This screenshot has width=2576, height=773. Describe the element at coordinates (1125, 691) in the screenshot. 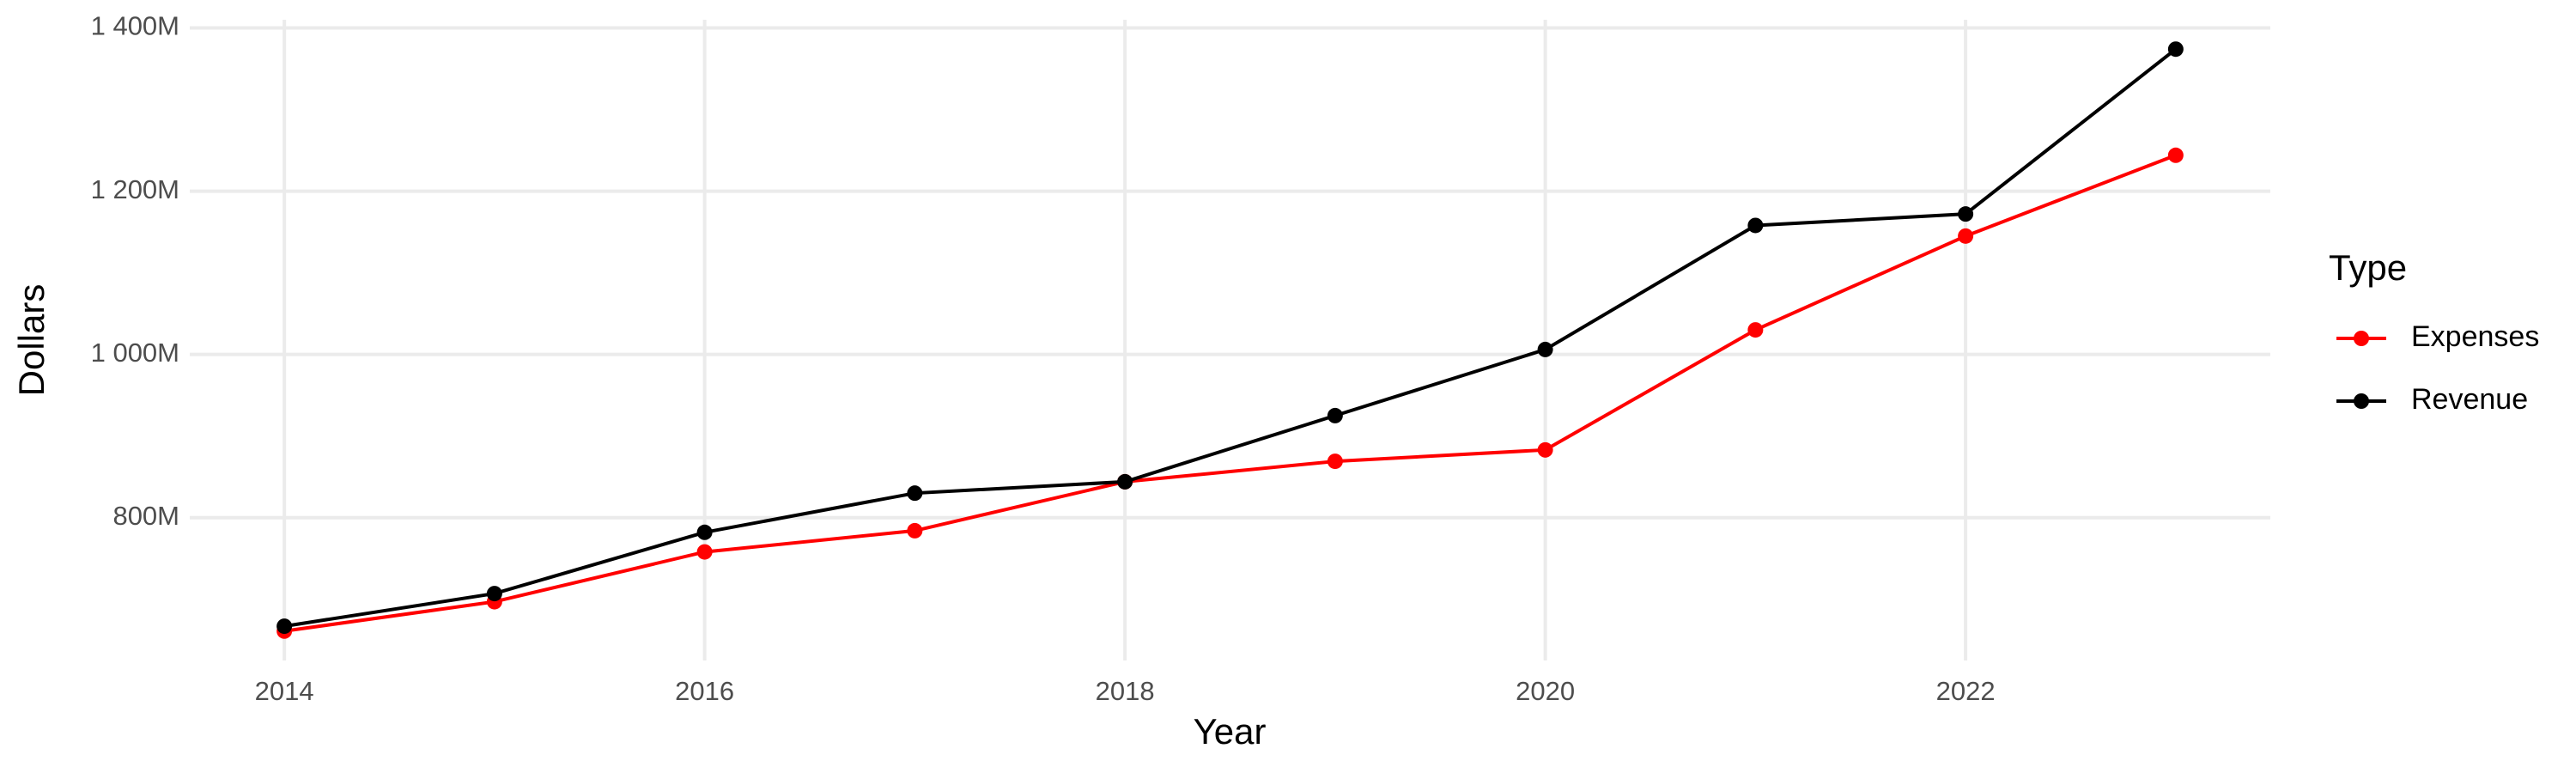

I see `x-tick-label: 2018` at that location.